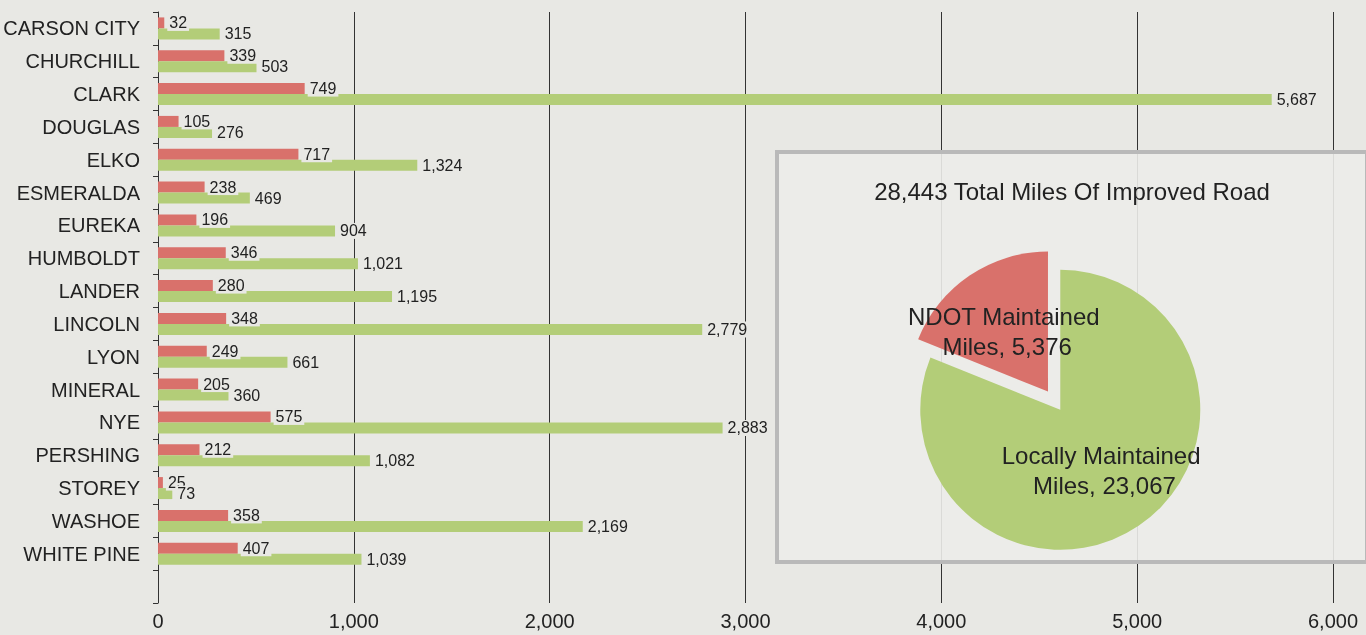 This screenshot has height=635, width=1366. Describe the element at coordinates (238, 34) in the screenshot. I see `data-label: 315` at that location.